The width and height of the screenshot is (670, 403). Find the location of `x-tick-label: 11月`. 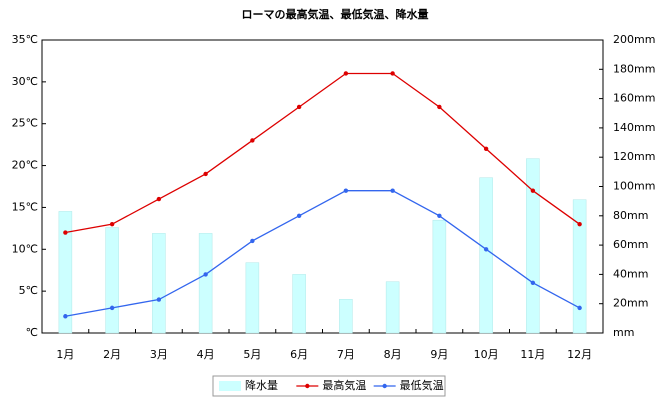

x-tick-label: 11月 is located at coordinates (532, 354).